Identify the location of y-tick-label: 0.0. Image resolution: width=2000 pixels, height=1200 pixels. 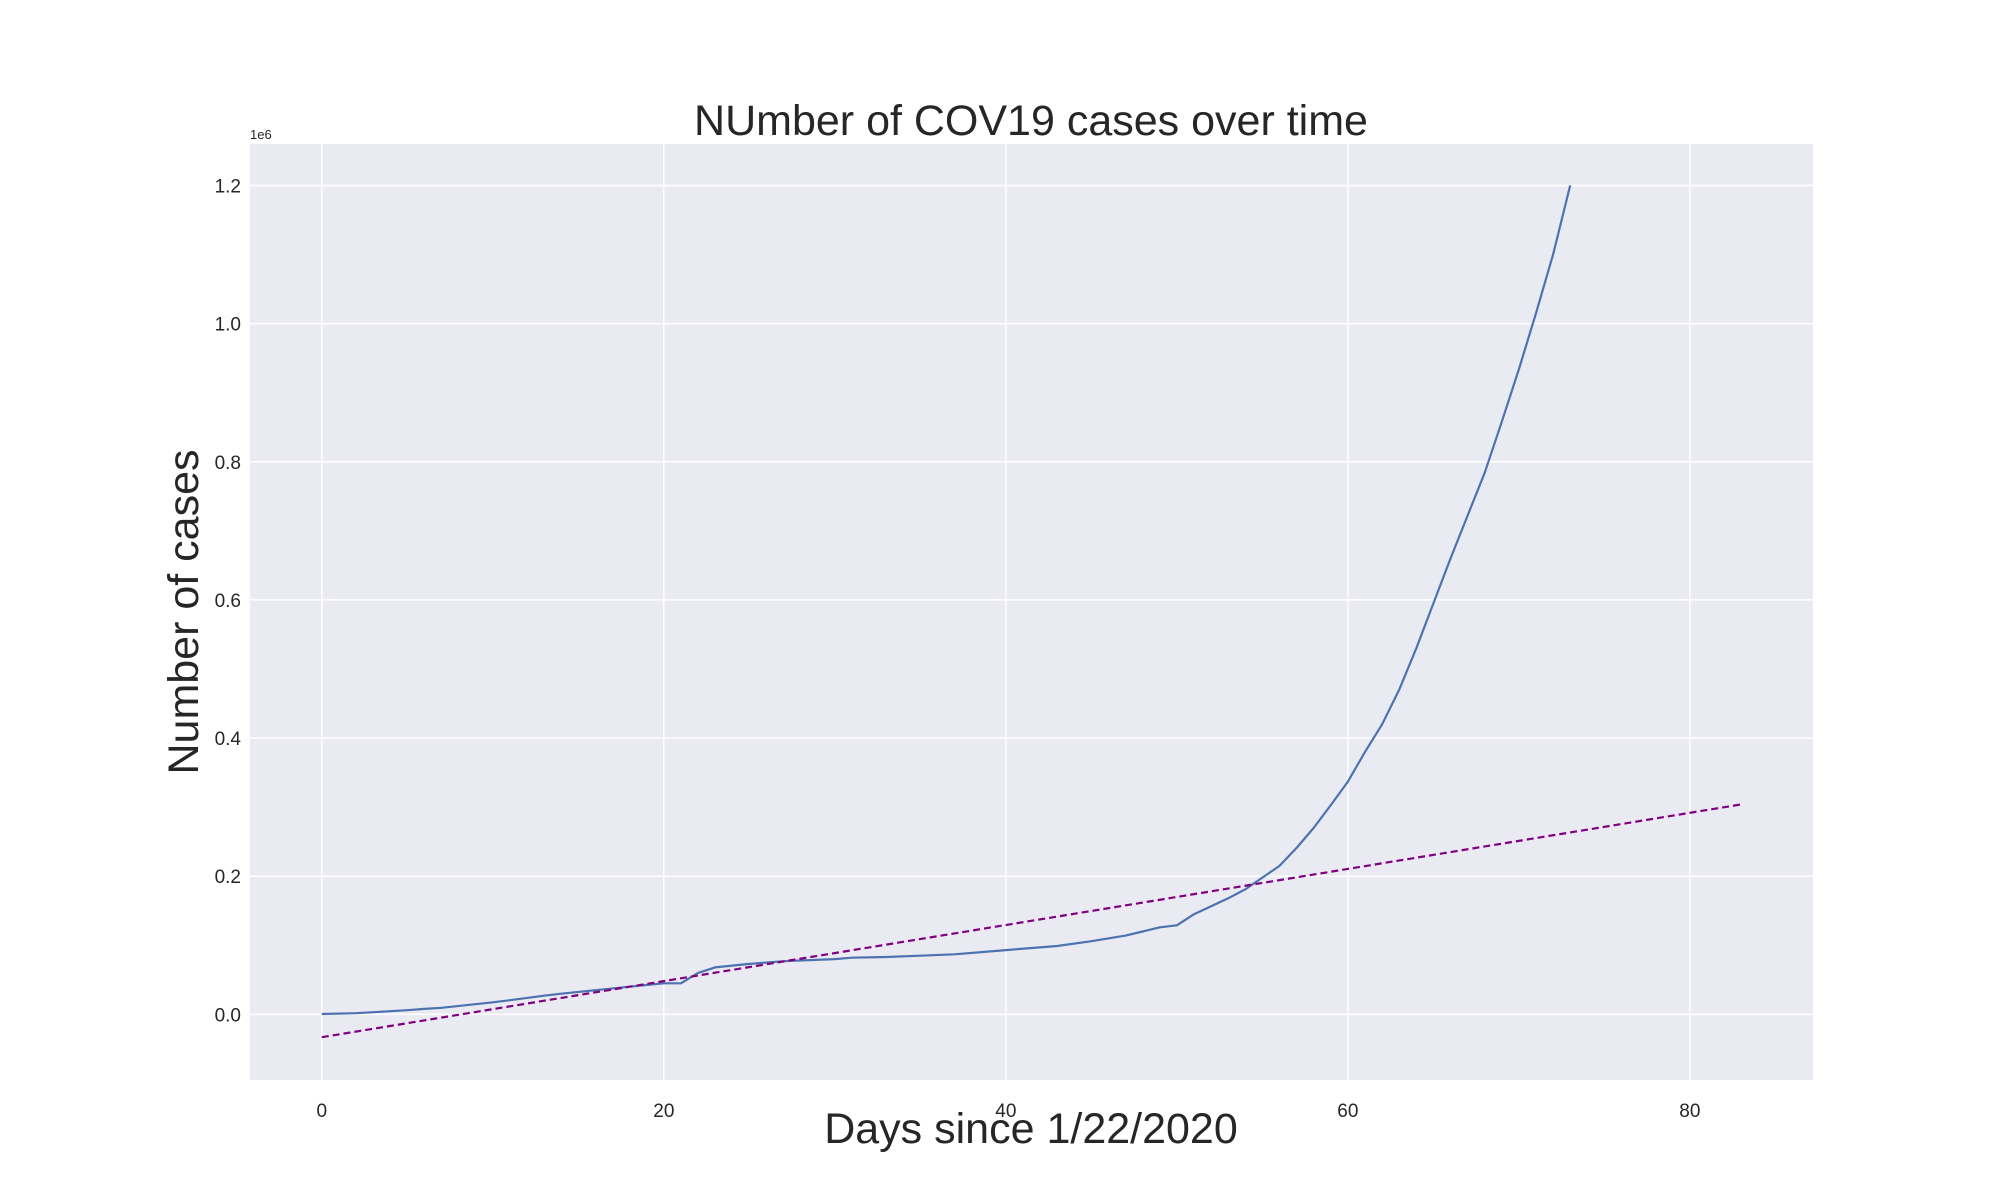
(228, 1015).